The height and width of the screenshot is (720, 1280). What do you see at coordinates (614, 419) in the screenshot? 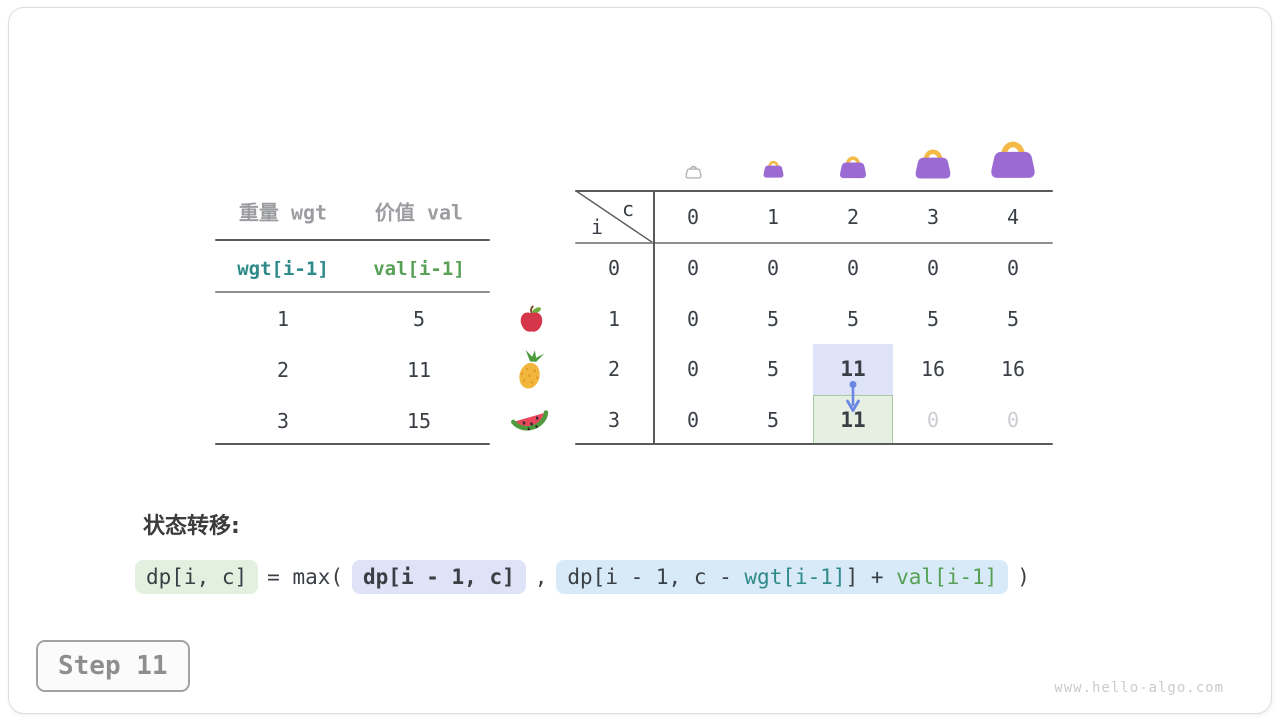
I see `dp-row-header: 3` at bounding box center [614, 419].